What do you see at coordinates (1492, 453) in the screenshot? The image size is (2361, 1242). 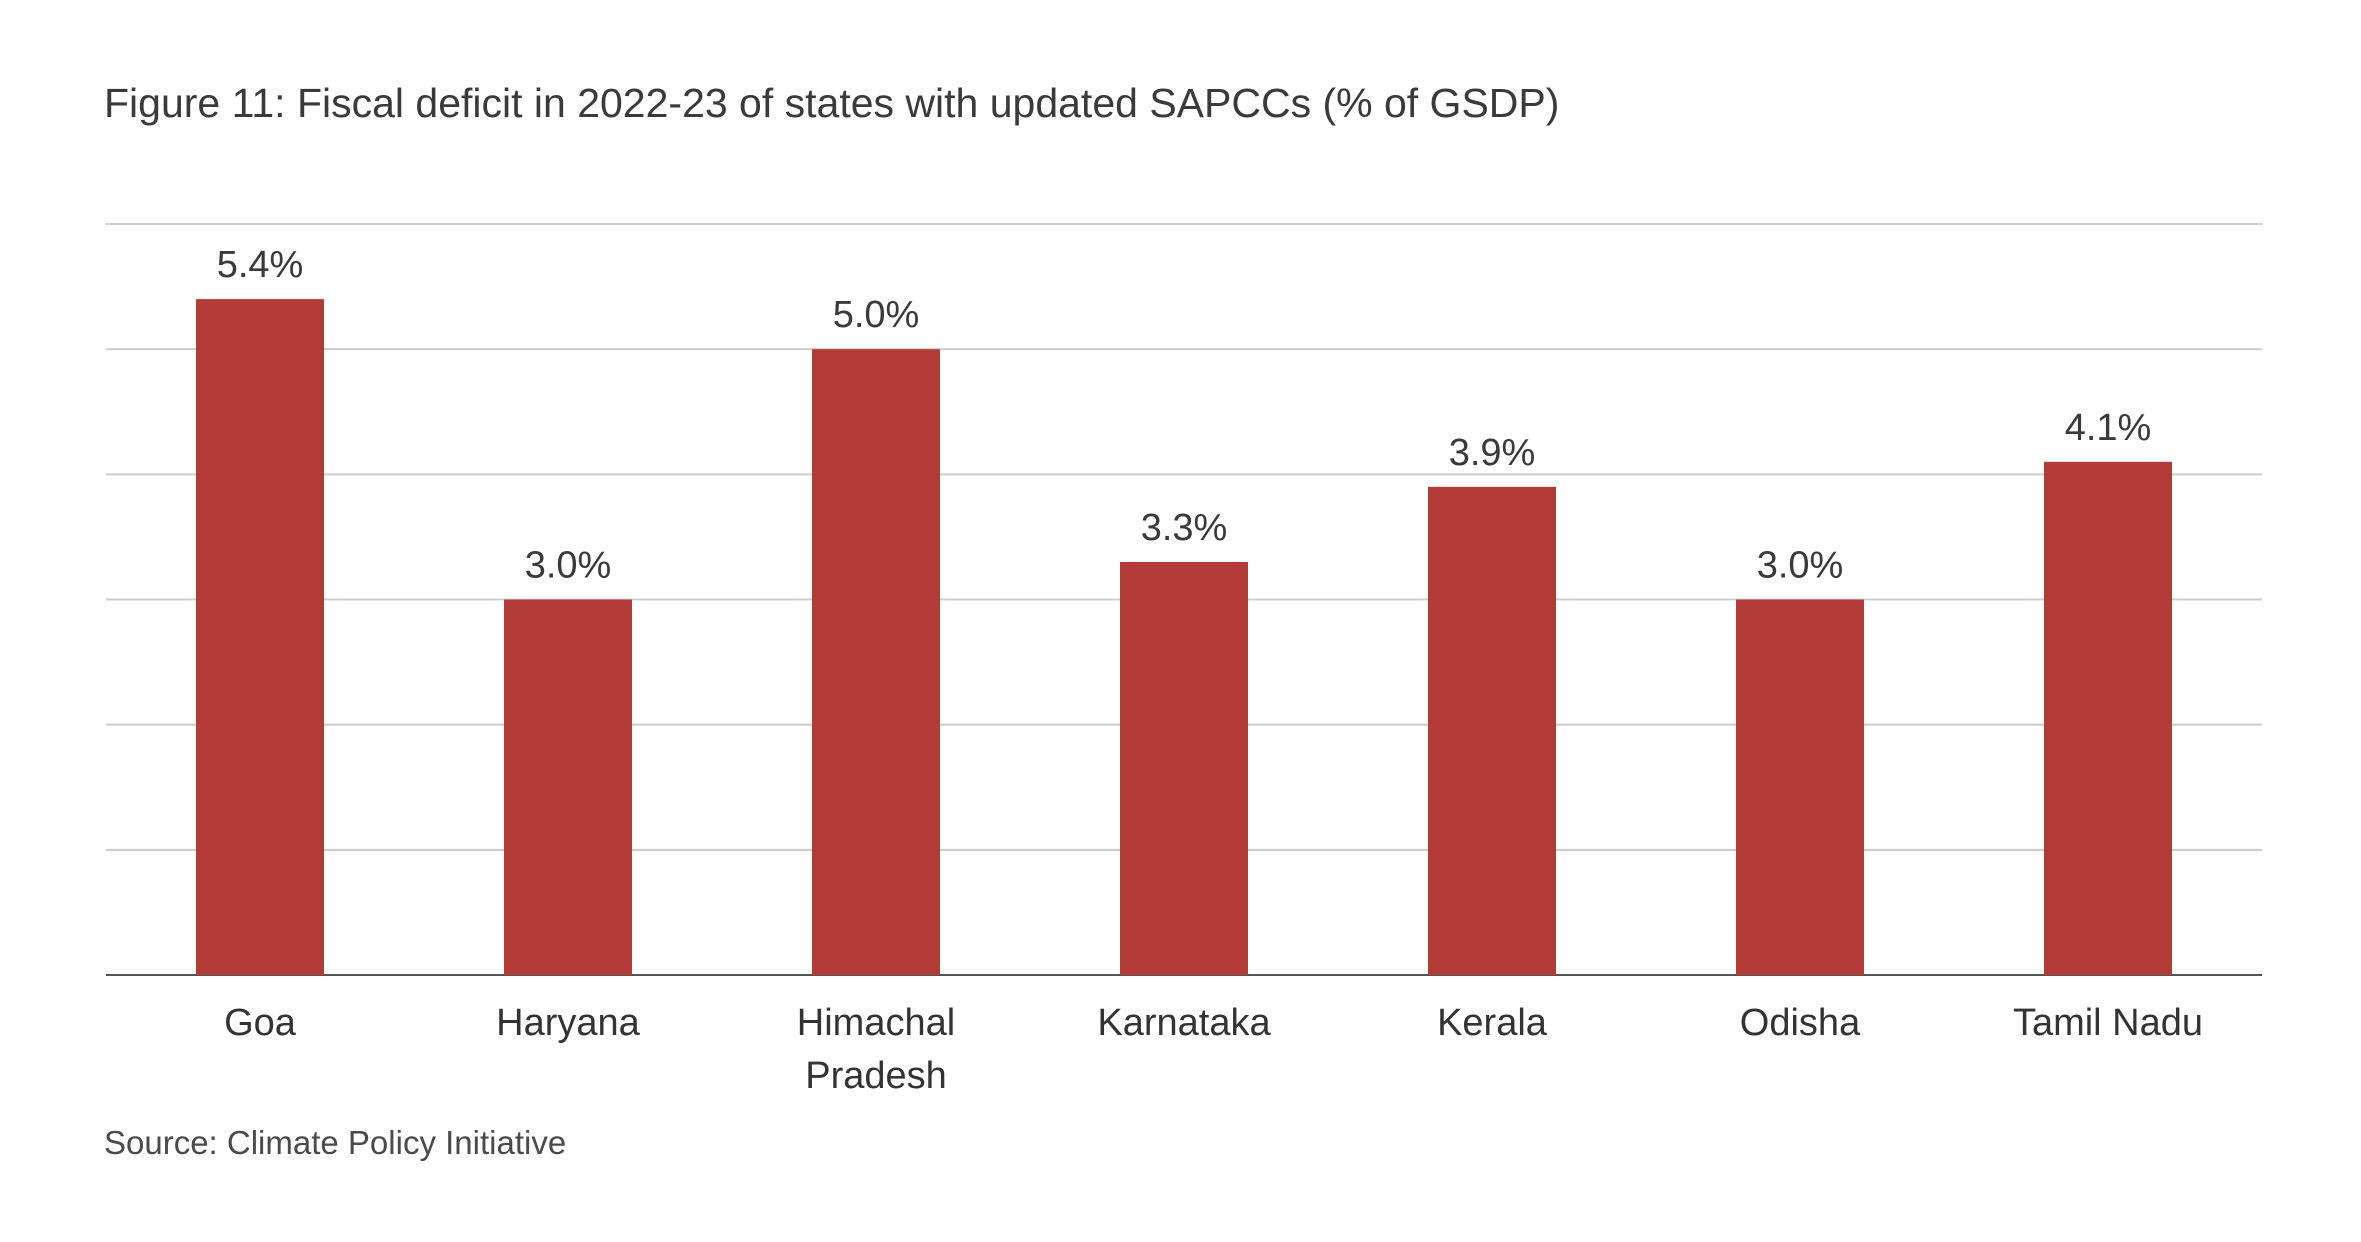 I see `bar-value-label: 3.9%` at bounding box center [1492, 453].